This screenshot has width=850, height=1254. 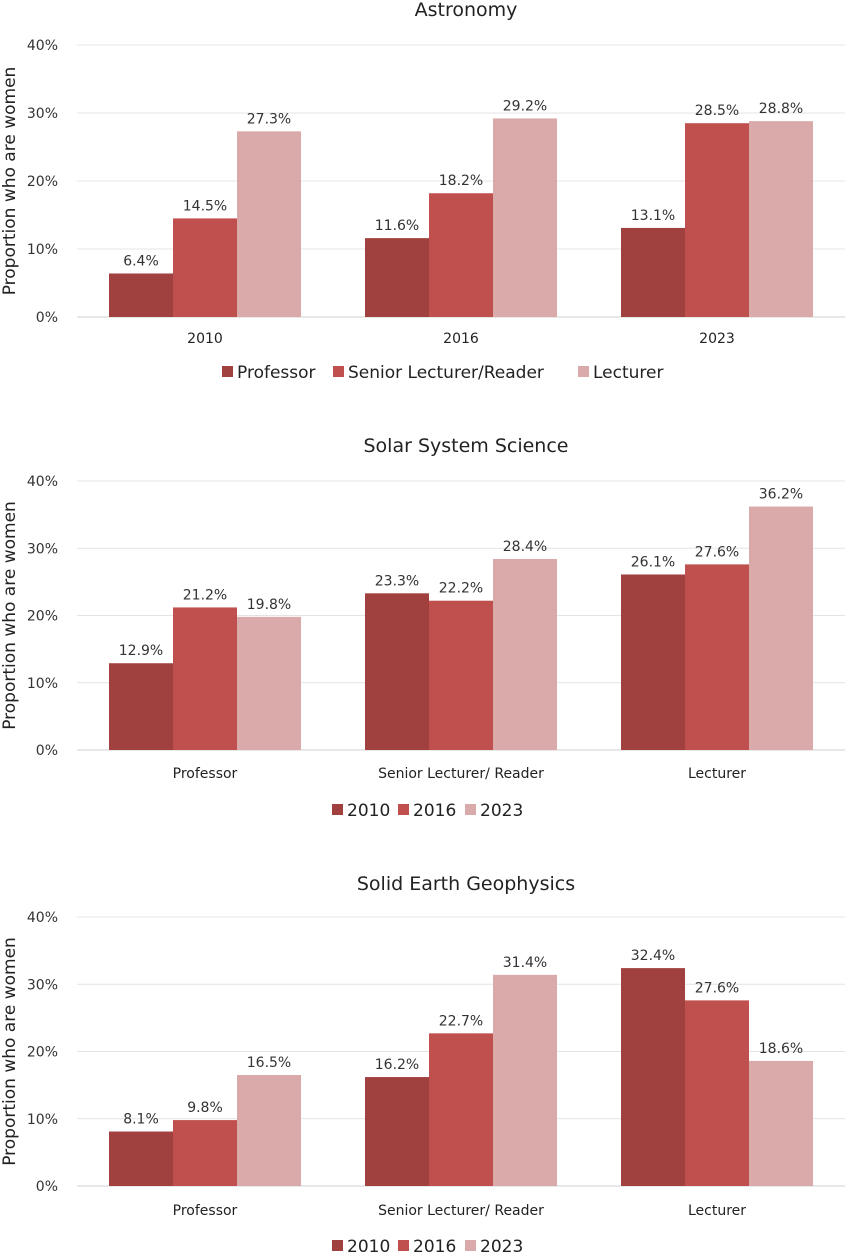 I want to click on data-label: 21.2%, so click(x=205, y=595).